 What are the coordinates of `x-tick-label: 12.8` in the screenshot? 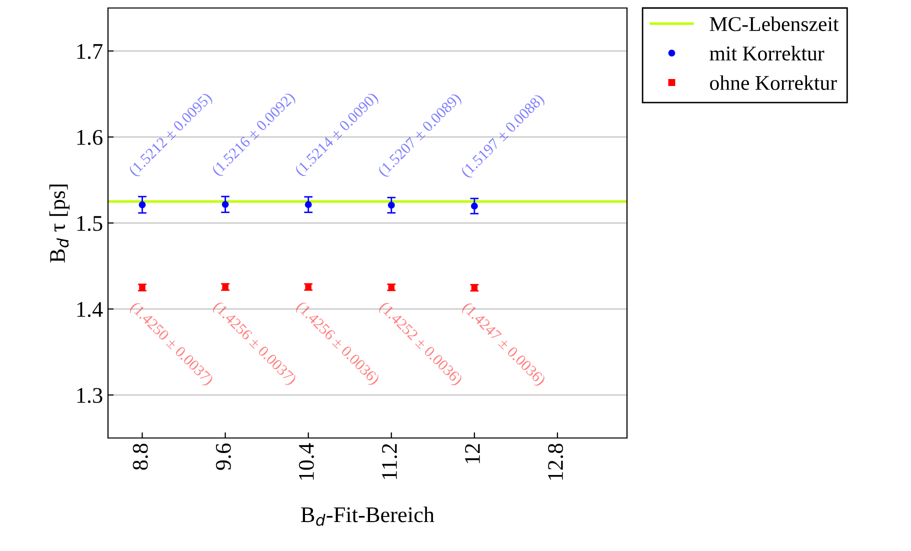 It's located at (556, 462).